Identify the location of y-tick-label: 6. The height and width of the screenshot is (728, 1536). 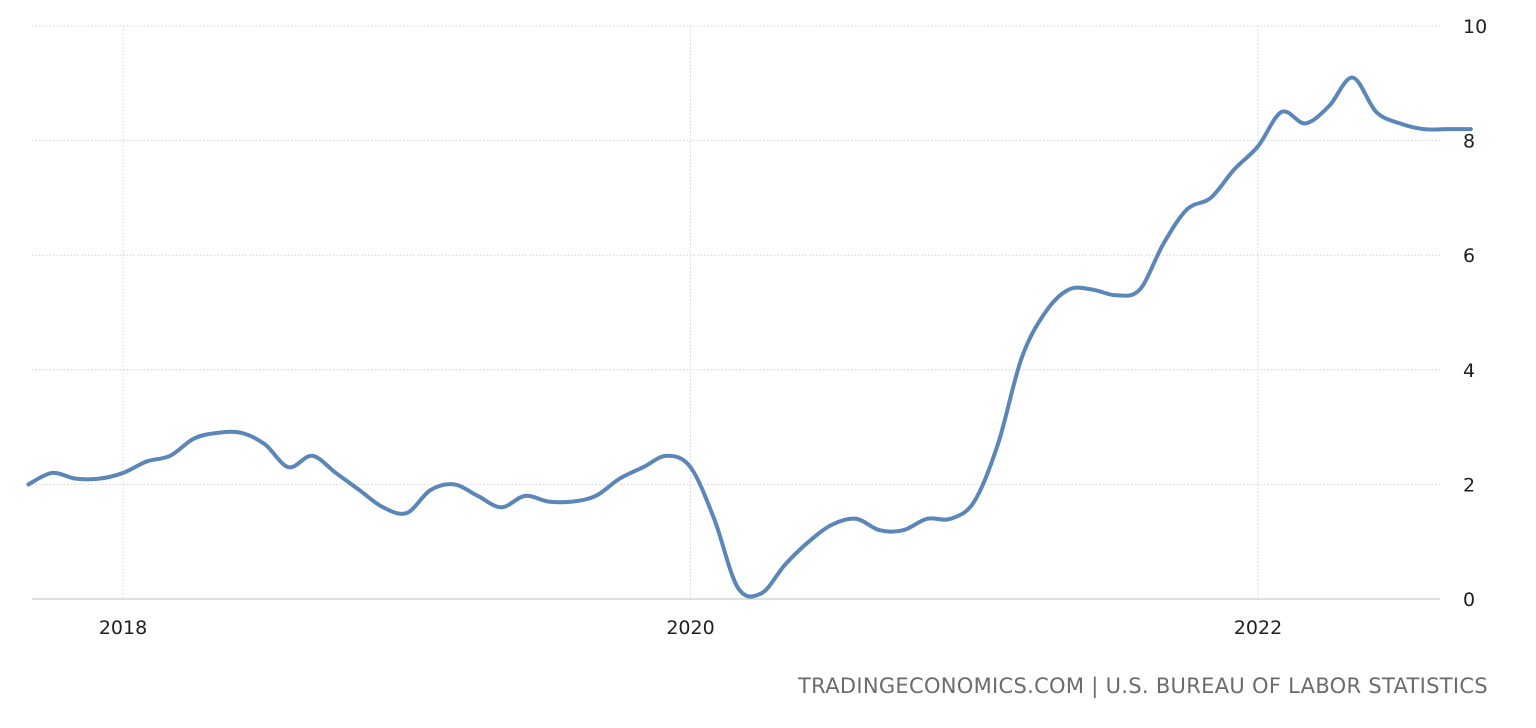
(1469, 256).